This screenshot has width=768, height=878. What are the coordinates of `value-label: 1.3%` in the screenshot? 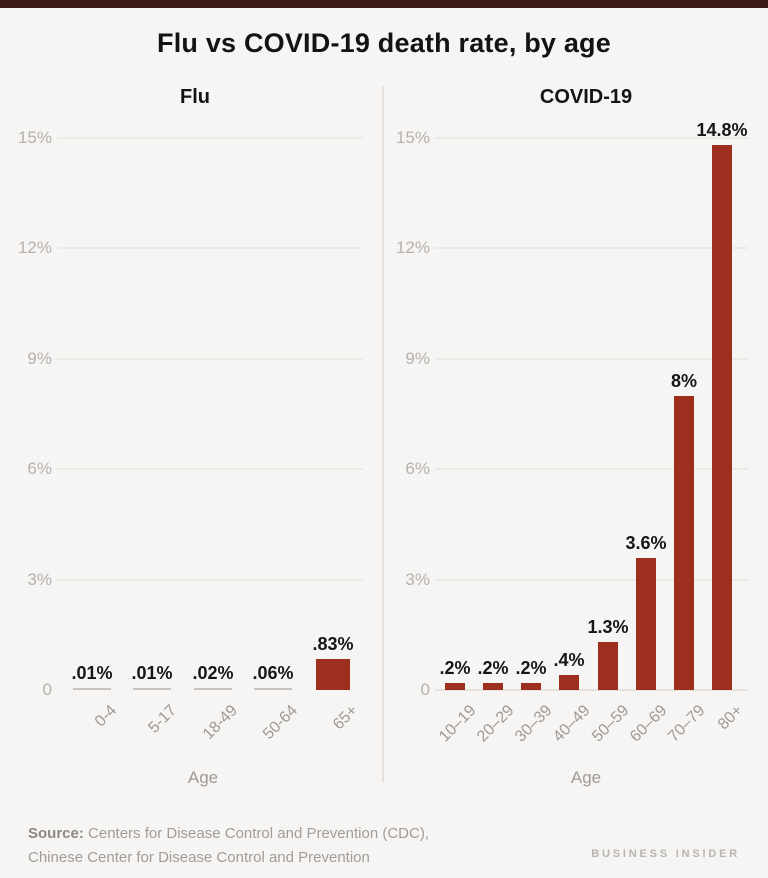 It's located at (608, 627).